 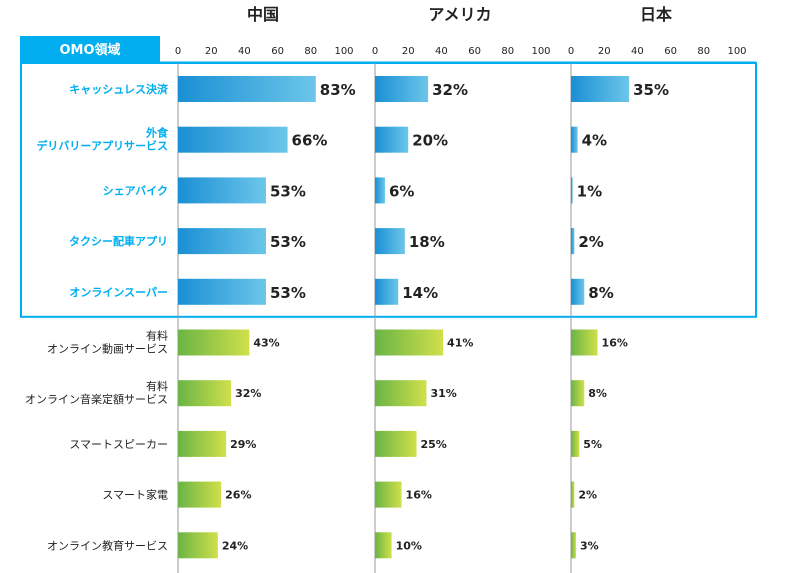 What do you see at coordinates (434, 444) in the screenshot?
I see `data-label: 25%` at bounding box center [434, 444].